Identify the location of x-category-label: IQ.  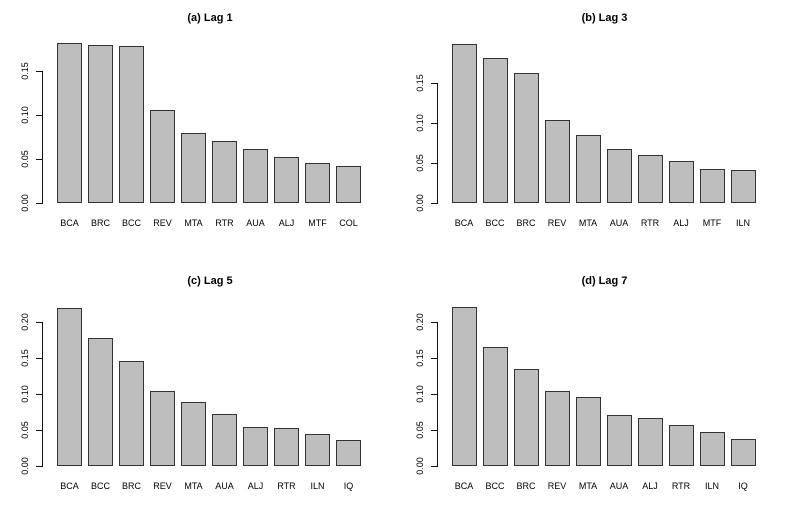
(743, 486).